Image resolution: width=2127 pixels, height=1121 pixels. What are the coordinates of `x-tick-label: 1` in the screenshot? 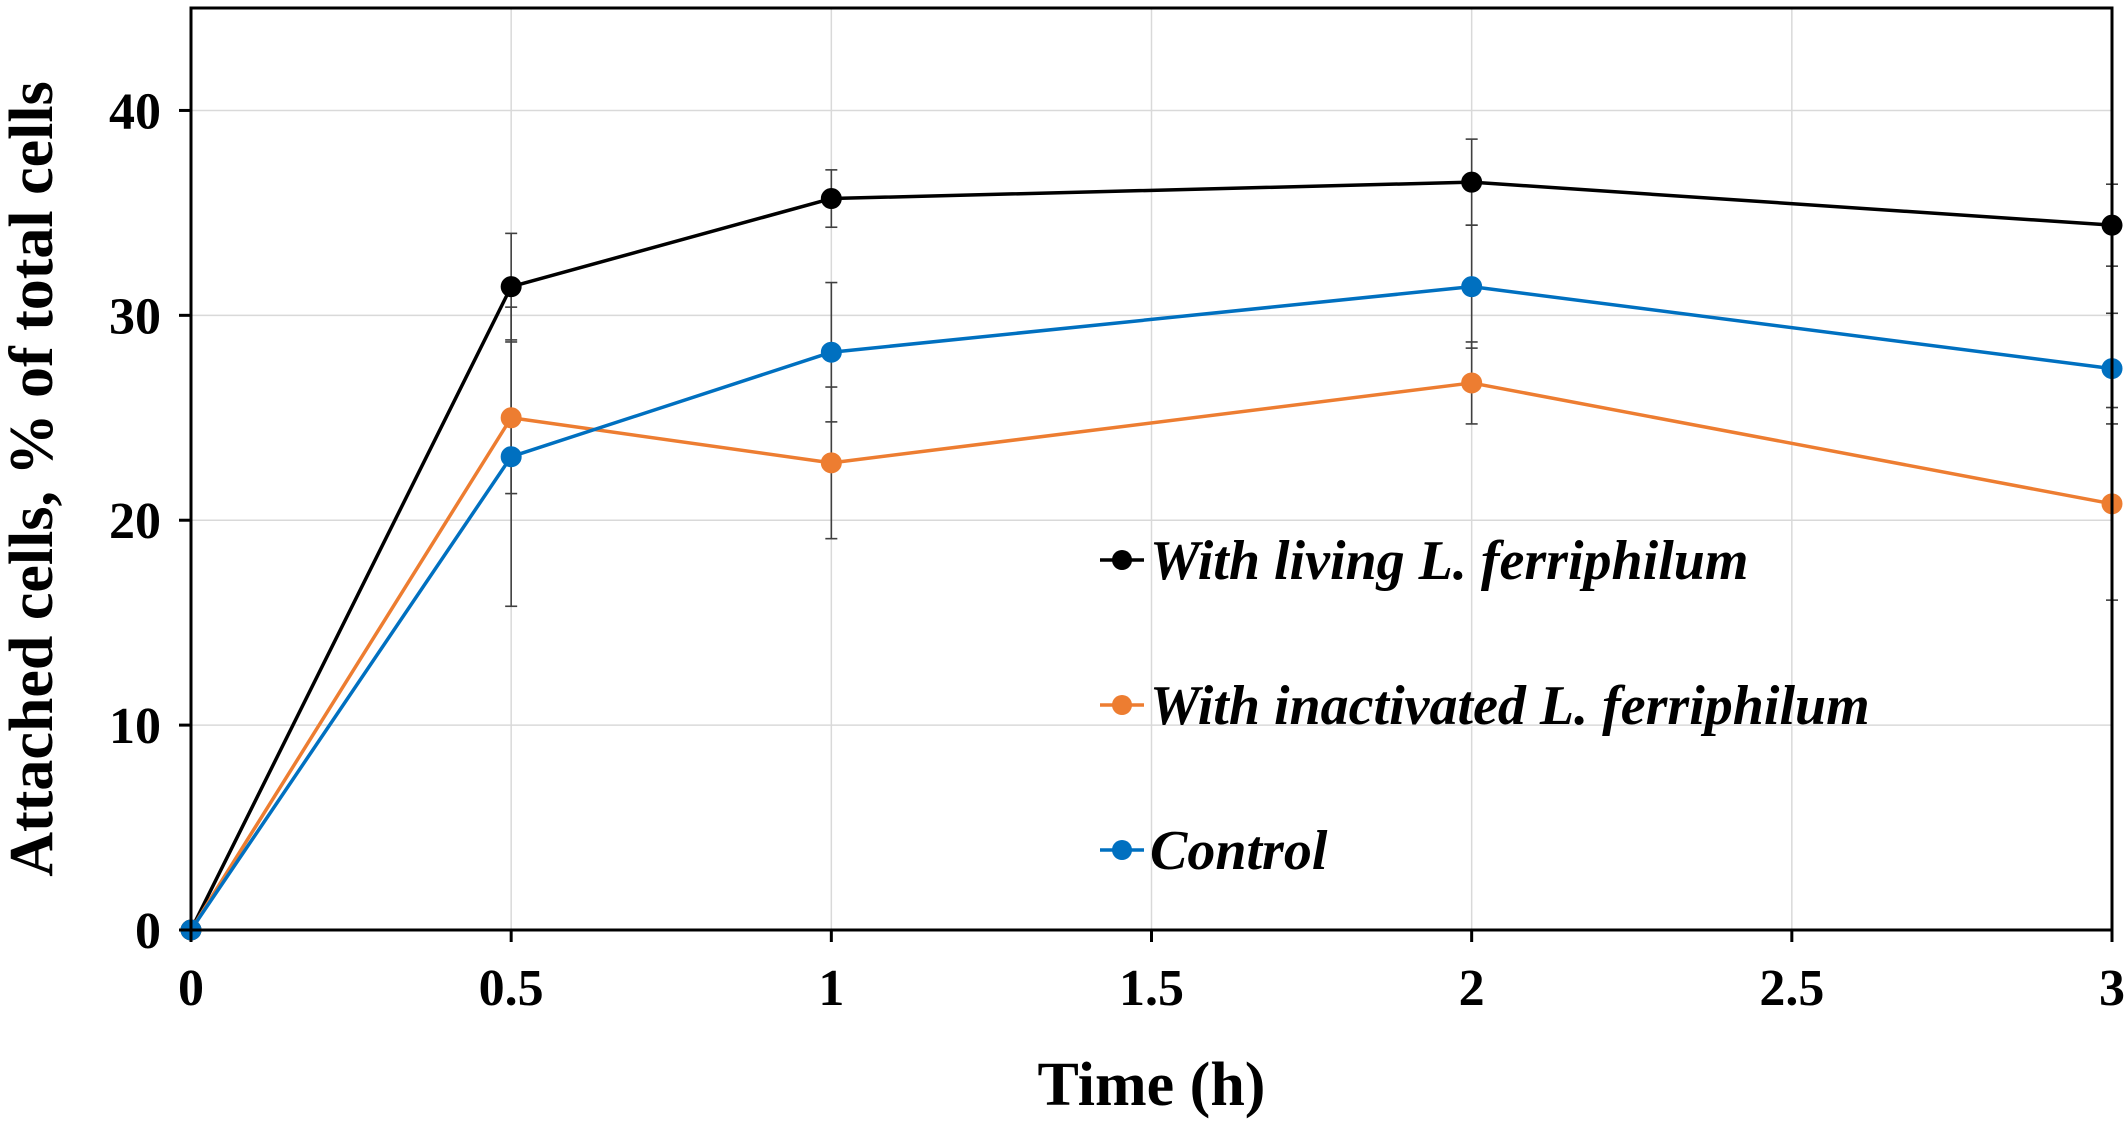 It's located at (831, 988).